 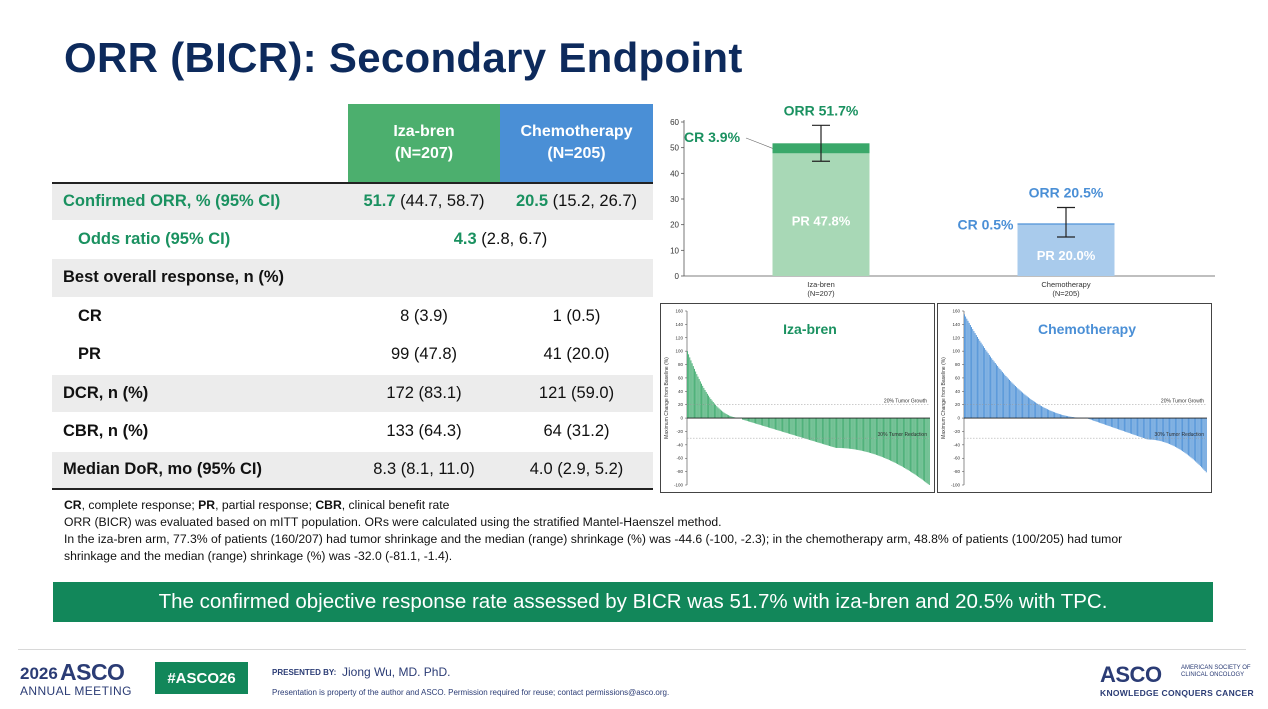 I want to click on table-row-cr: CR 8 (3.9) 1 (0.5), so click(x=352, y=317).